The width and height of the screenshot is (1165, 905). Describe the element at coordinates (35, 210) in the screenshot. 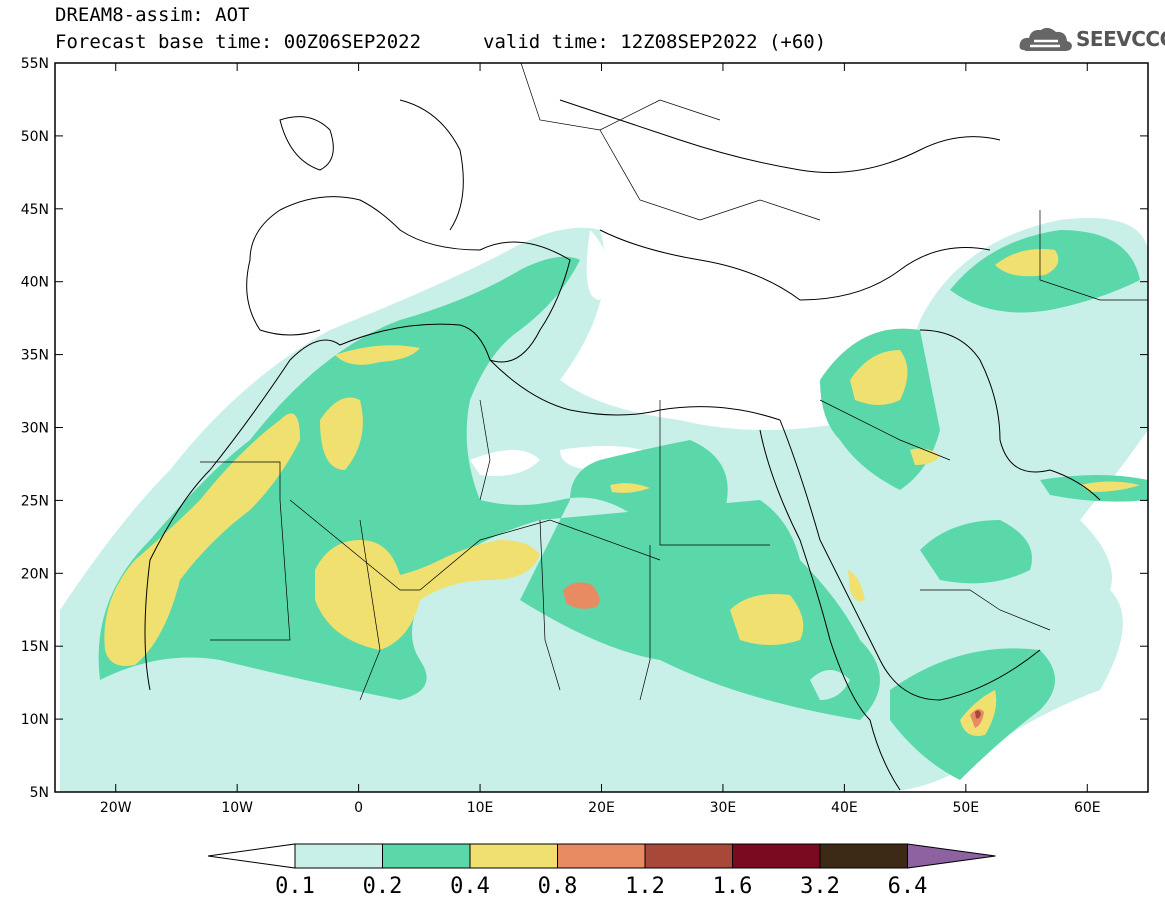

I see `lat-label: 45N` at that location.